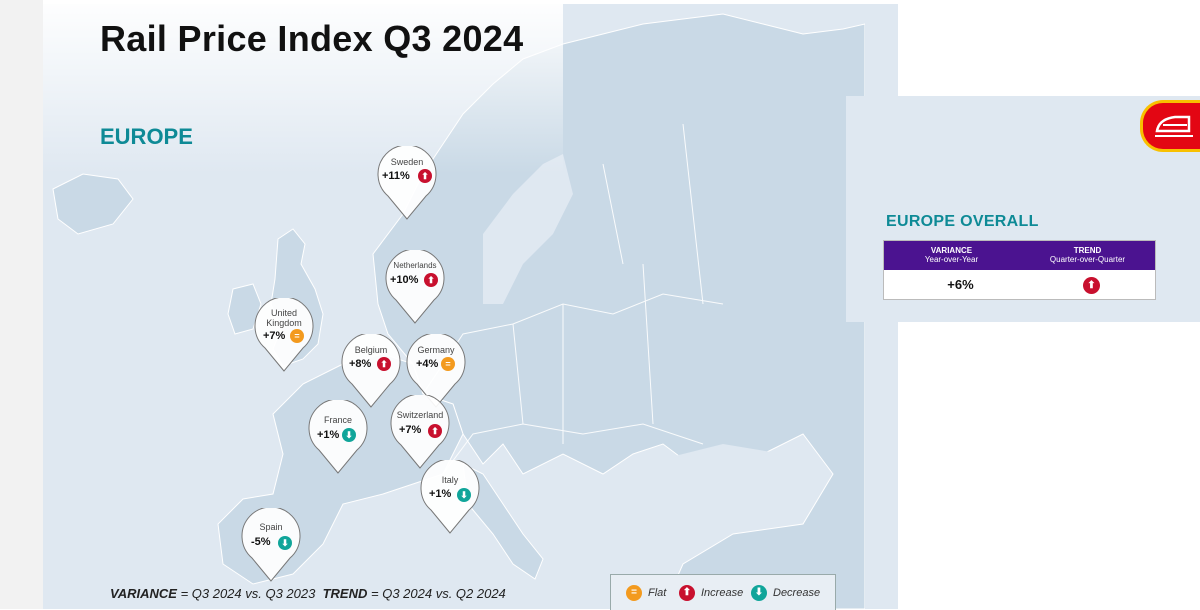  I want to click on pin-sweden: Sweden +11% ⬆, so click(407, 184).